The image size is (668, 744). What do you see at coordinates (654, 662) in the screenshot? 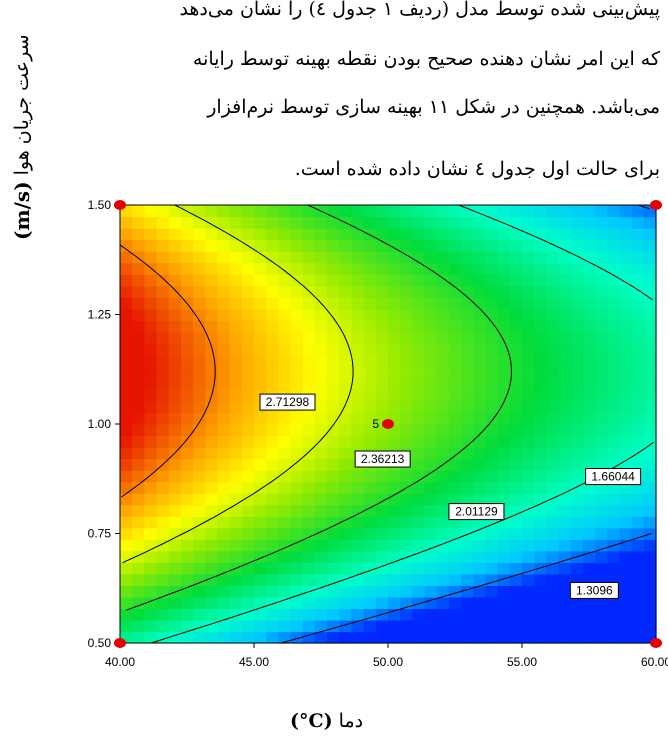
I see `x-tick-label: 60.00` at bounding box center [654, 662].